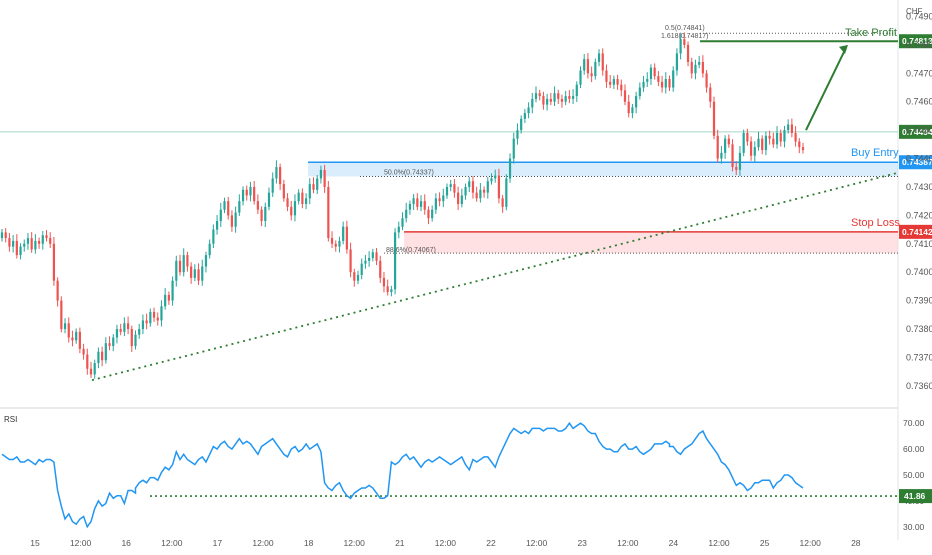 The width and height of the screenshot is (932, 555). Describe the element at coordinates (917, 232) in the screenshot. I see `stop-loss-price-badge: 0.74142` at that location.